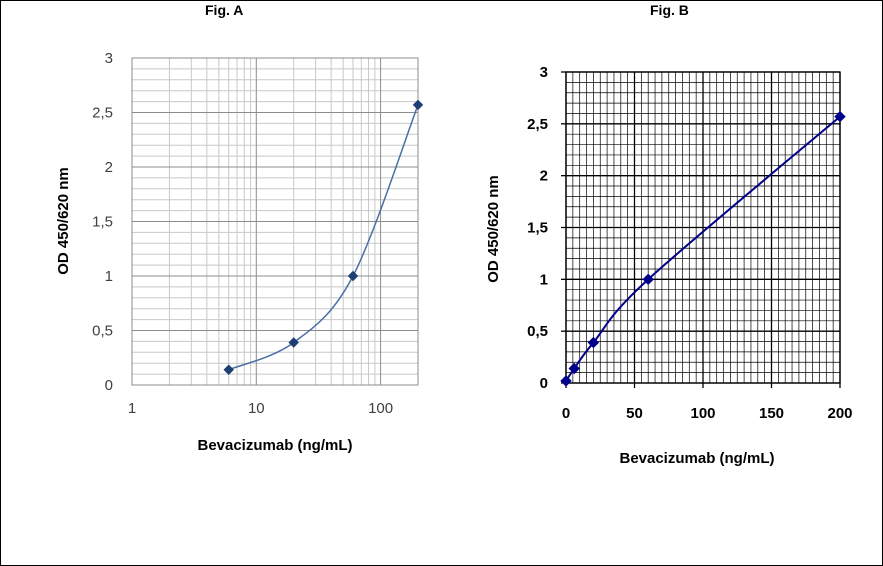 The height and width of the screenshot is (566, 883). What do you see at coordinates (771, 413) in the screenshot?
I see `x-tick-label: 150` at bounding box center [771, 413].